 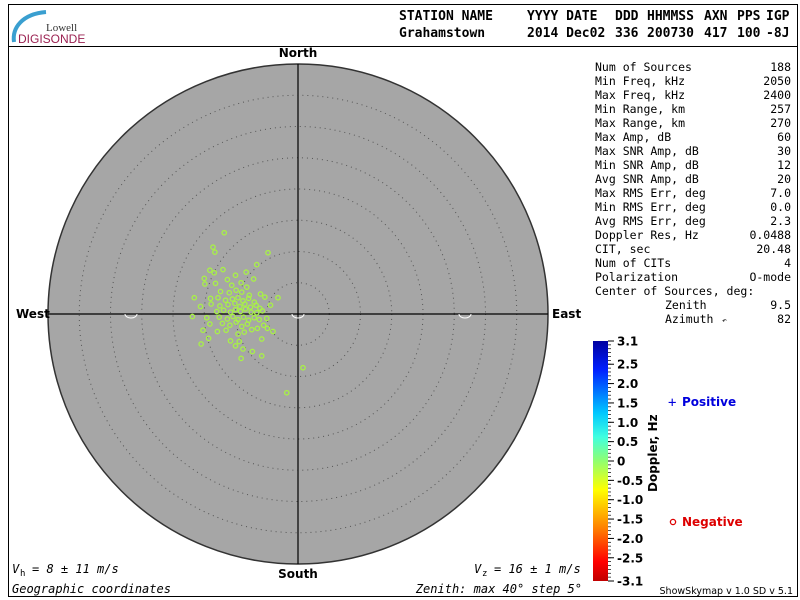 What do you see at coordinates (674, 291) in the screenshot?
I see `center-heading: Center of Sources, deg:` at bounding box center [674, 291].